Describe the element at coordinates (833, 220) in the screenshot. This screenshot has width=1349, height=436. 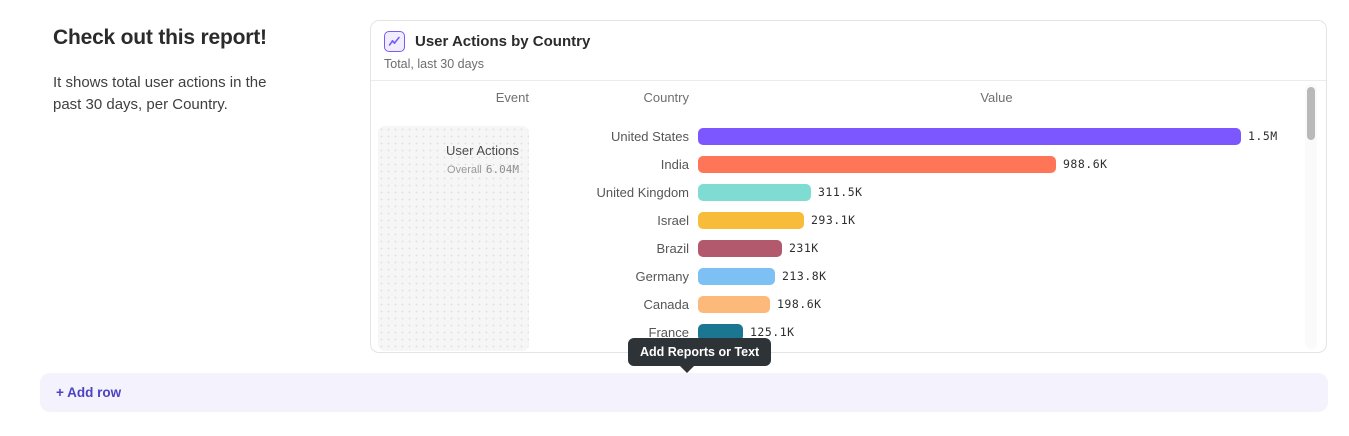
I see `bar-value-label: 293.1K` at that location.